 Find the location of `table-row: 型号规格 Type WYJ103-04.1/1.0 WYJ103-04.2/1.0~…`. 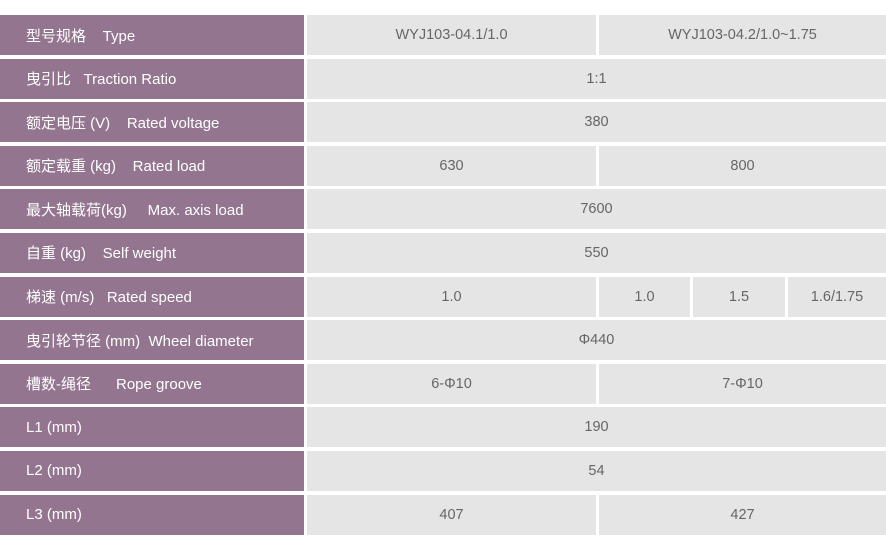

table-row: 型号规格 Type WYJ103-04.1/1.0 WYJ103-04.2/1.0~… is located at coordinates (443, 35).